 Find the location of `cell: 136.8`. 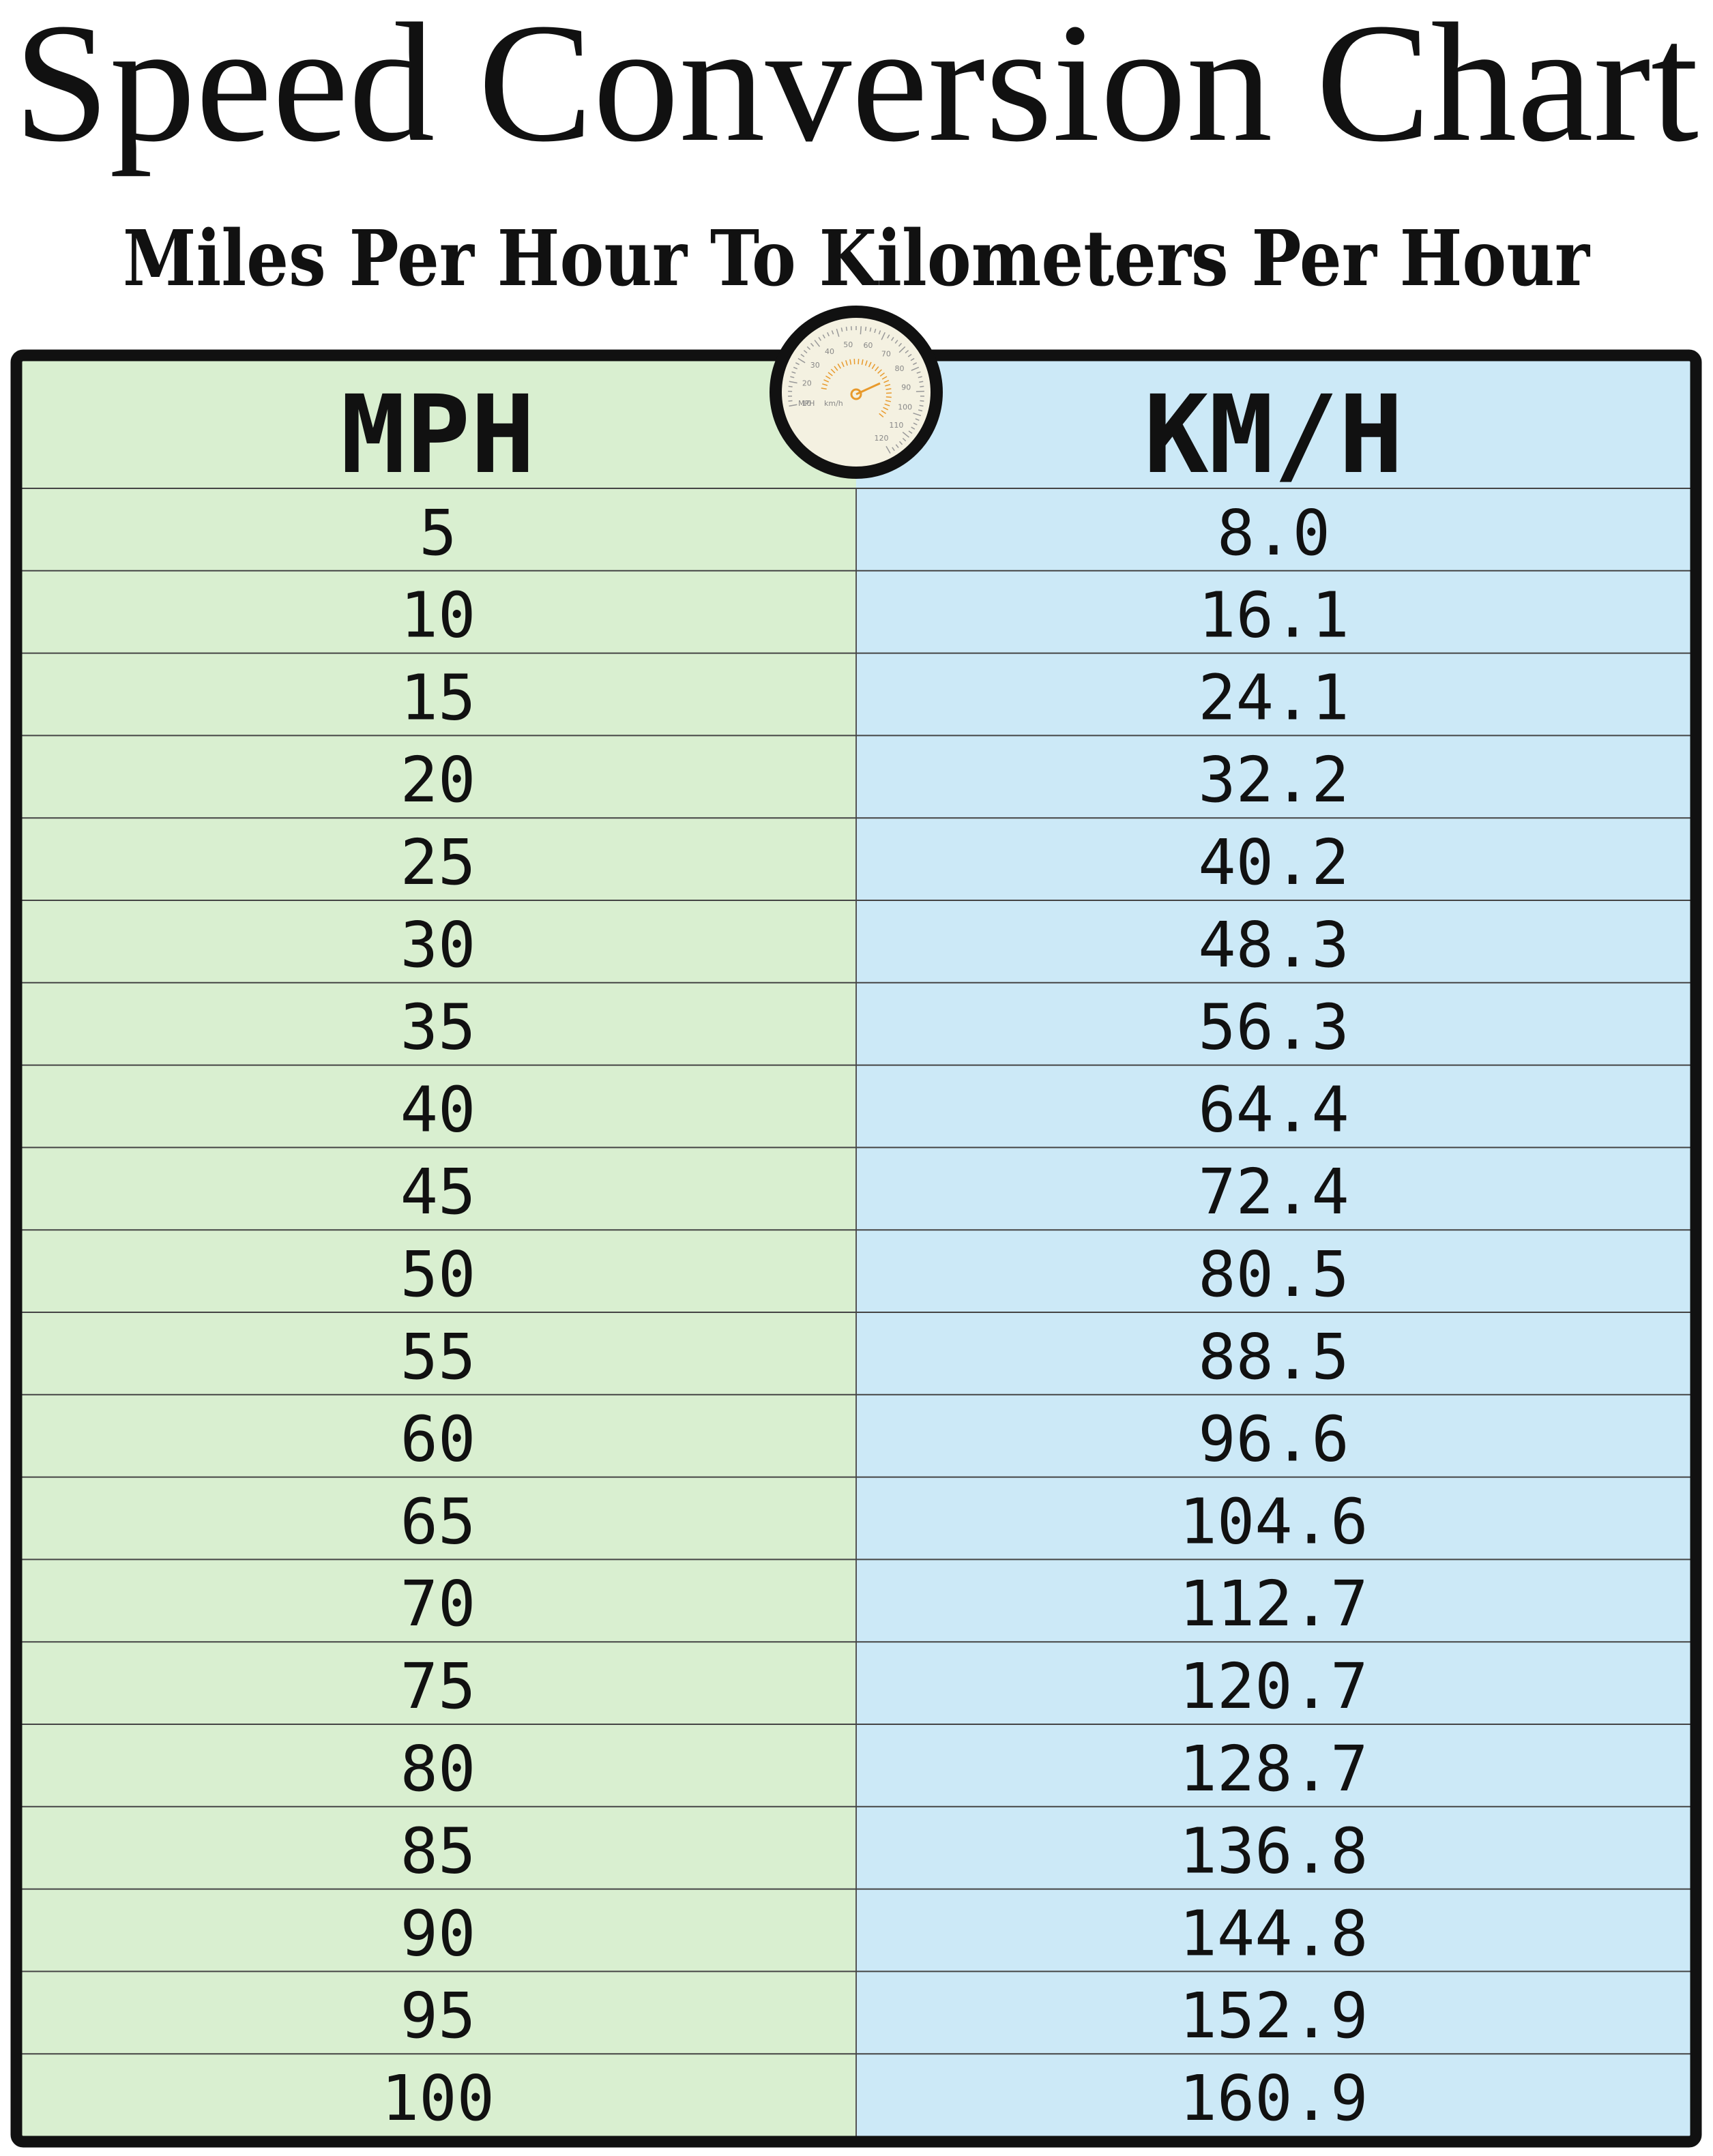

cell: 136.8 is located at coordinates (1274, 1852).